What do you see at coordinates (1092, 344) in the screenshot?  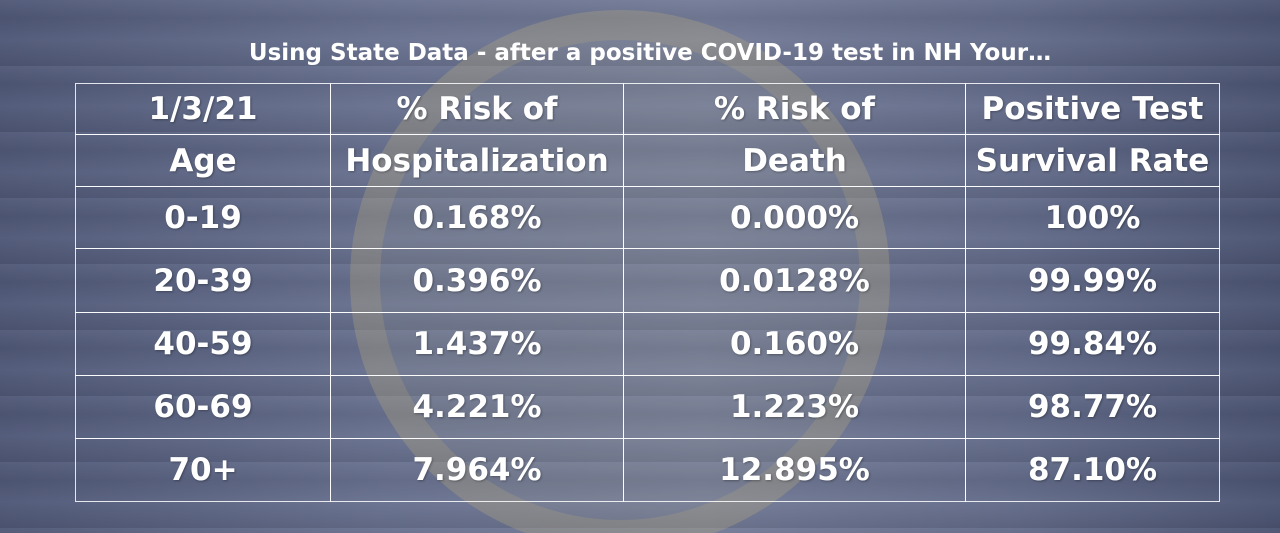 I see `table-cell: 99.84%` at bounding box center [1092, 344].